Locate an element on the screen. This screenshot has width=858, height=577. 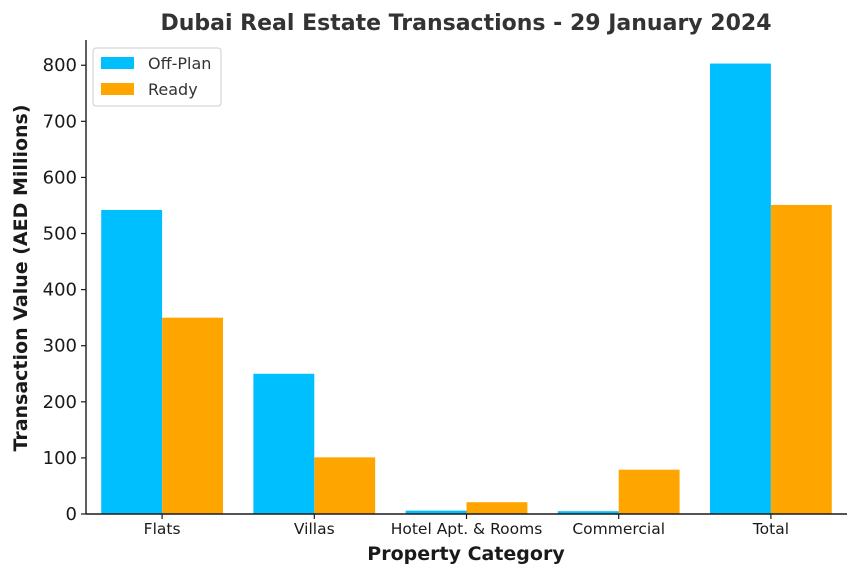
x-tick-label: Total is located at coordinates (770, 529).